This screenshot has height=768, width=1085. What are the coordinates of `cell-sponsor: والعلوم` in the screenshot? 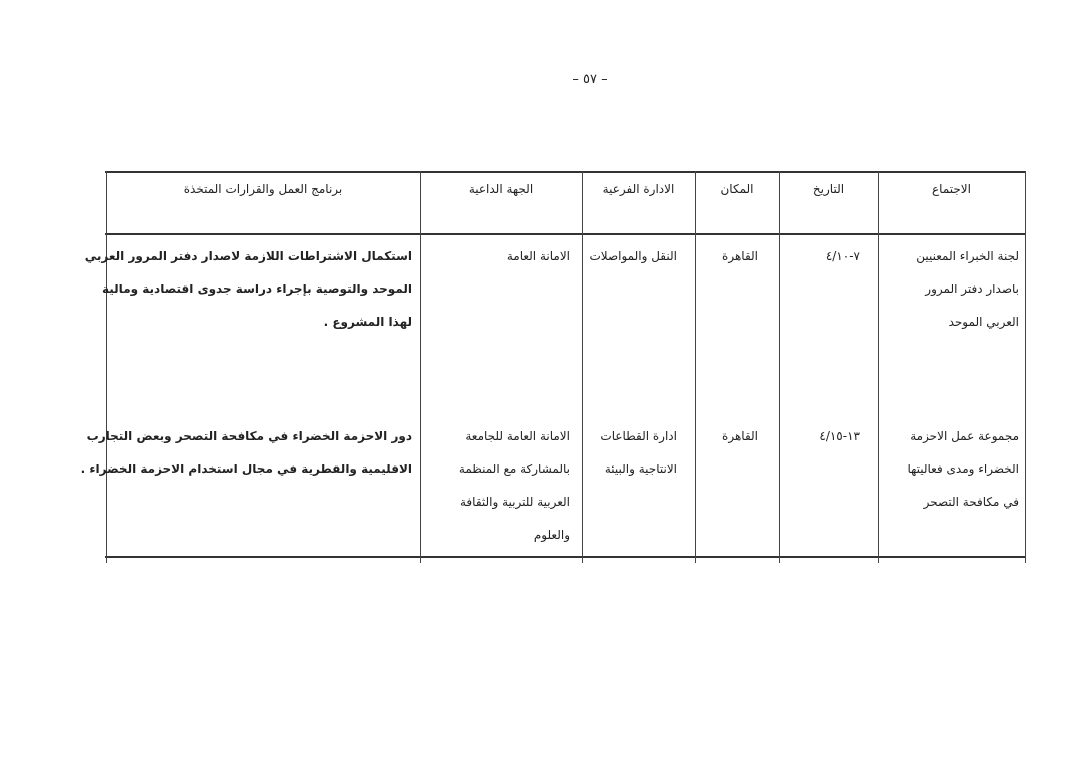 It's located at (551, 535).